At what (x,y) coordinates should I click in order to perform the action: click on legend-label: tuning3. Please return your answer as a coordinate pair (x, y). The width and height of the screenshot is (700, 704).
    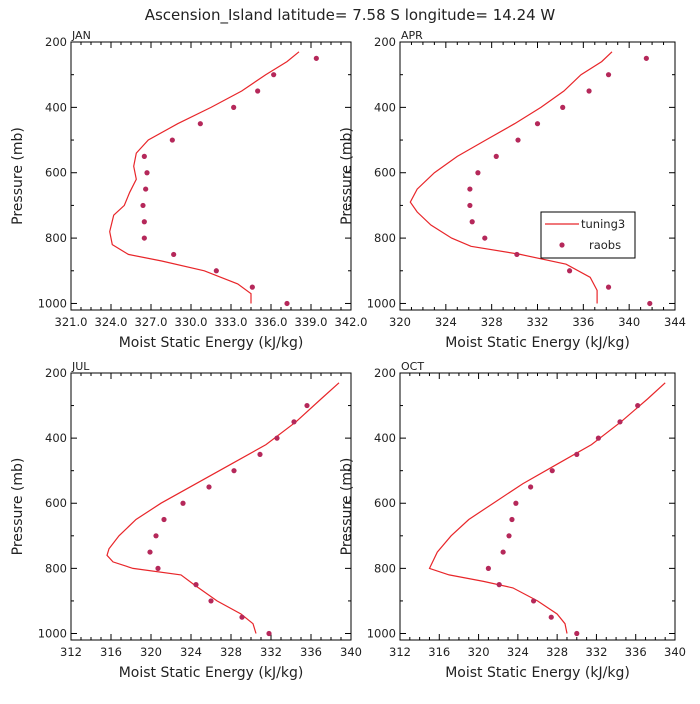
    Looking at the image, I should click on (603, 224).